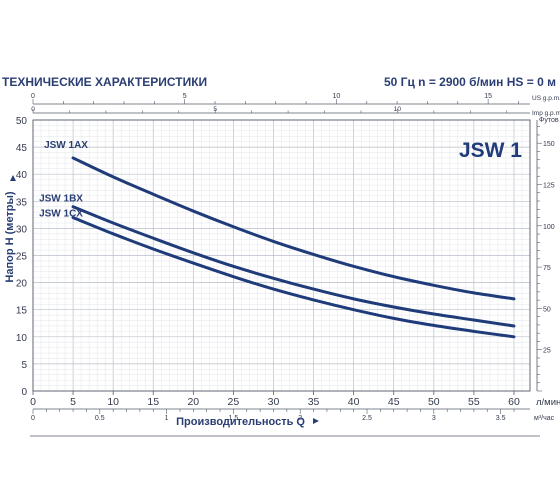 Image resolution: width=560 pixels, height=504 pixels. I want to click on x-unit-label: л/мин, so click(548, 402).